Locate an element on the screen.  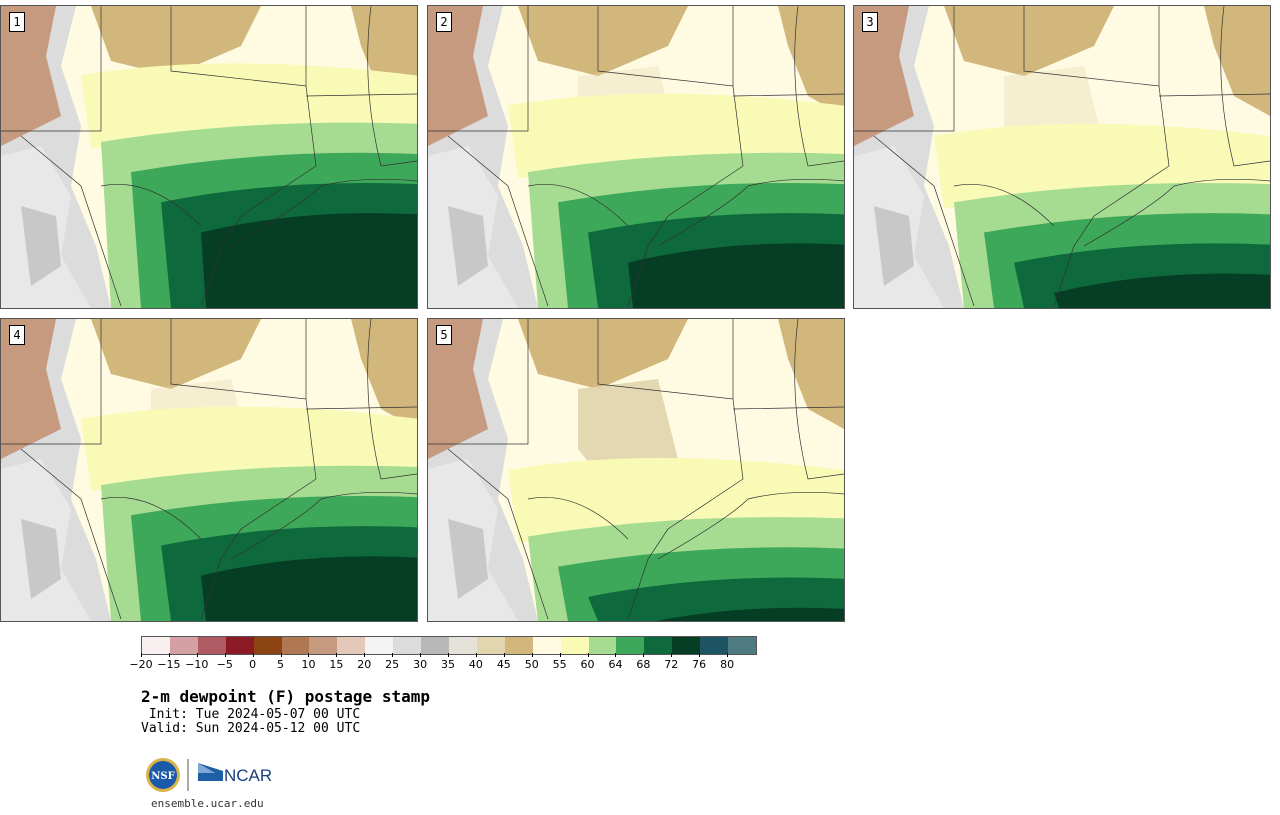
member-label: 1 is located at coordinates (17, 22).